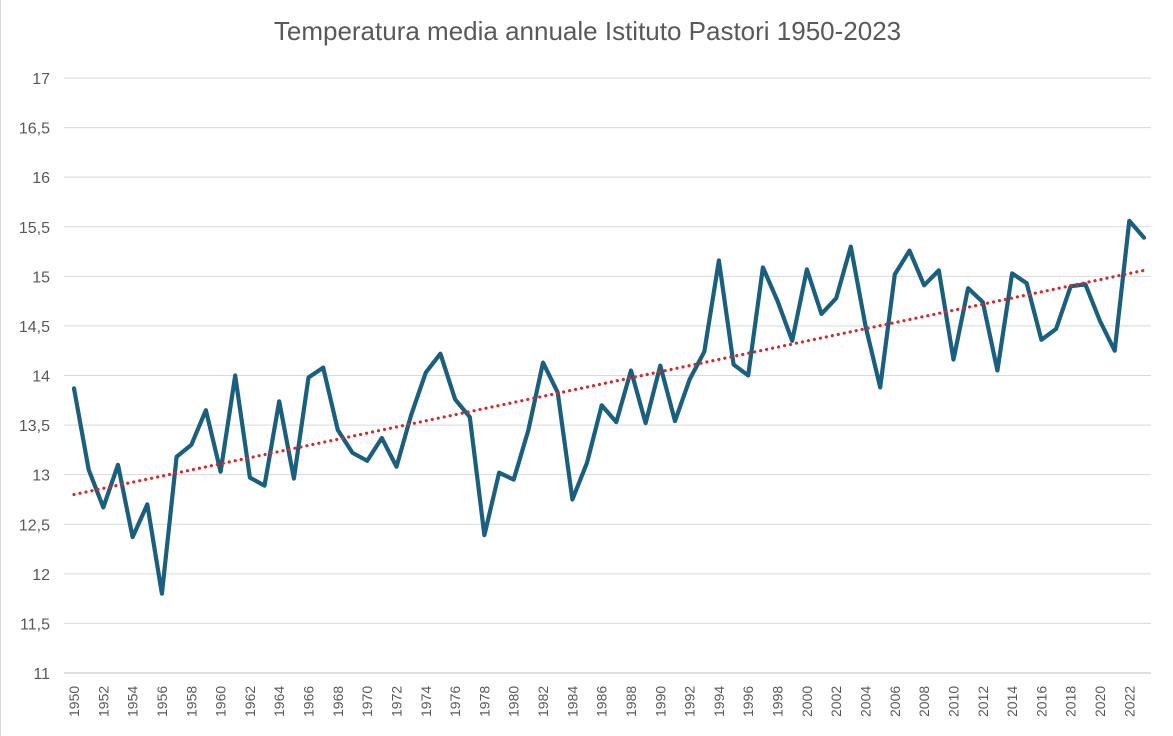  What do you see at coordinates (455, 701) in the screenshot?
I see `x-tick-label: 1976` at bounding box center [455, 701].